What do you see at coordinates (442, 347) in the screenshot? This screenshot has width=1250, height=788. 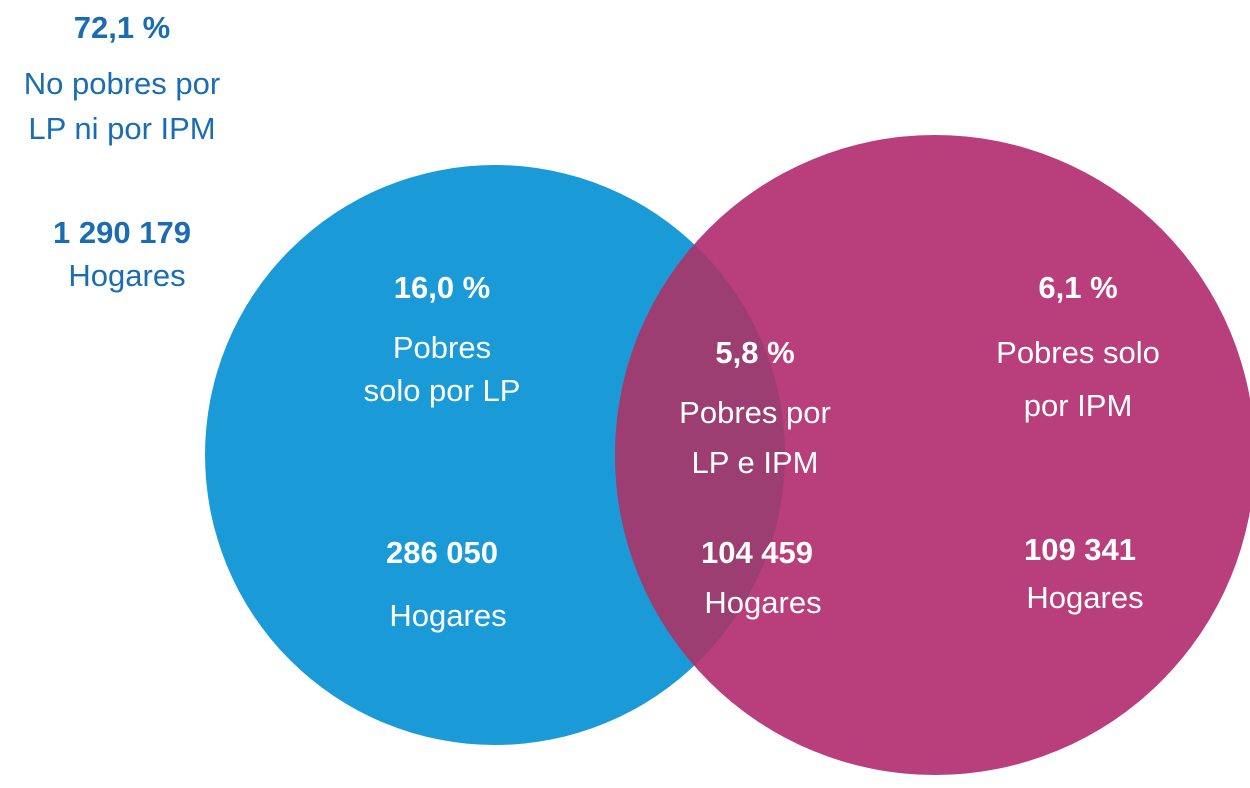 I see `label: Pobres` at bounding box center [442, 347].